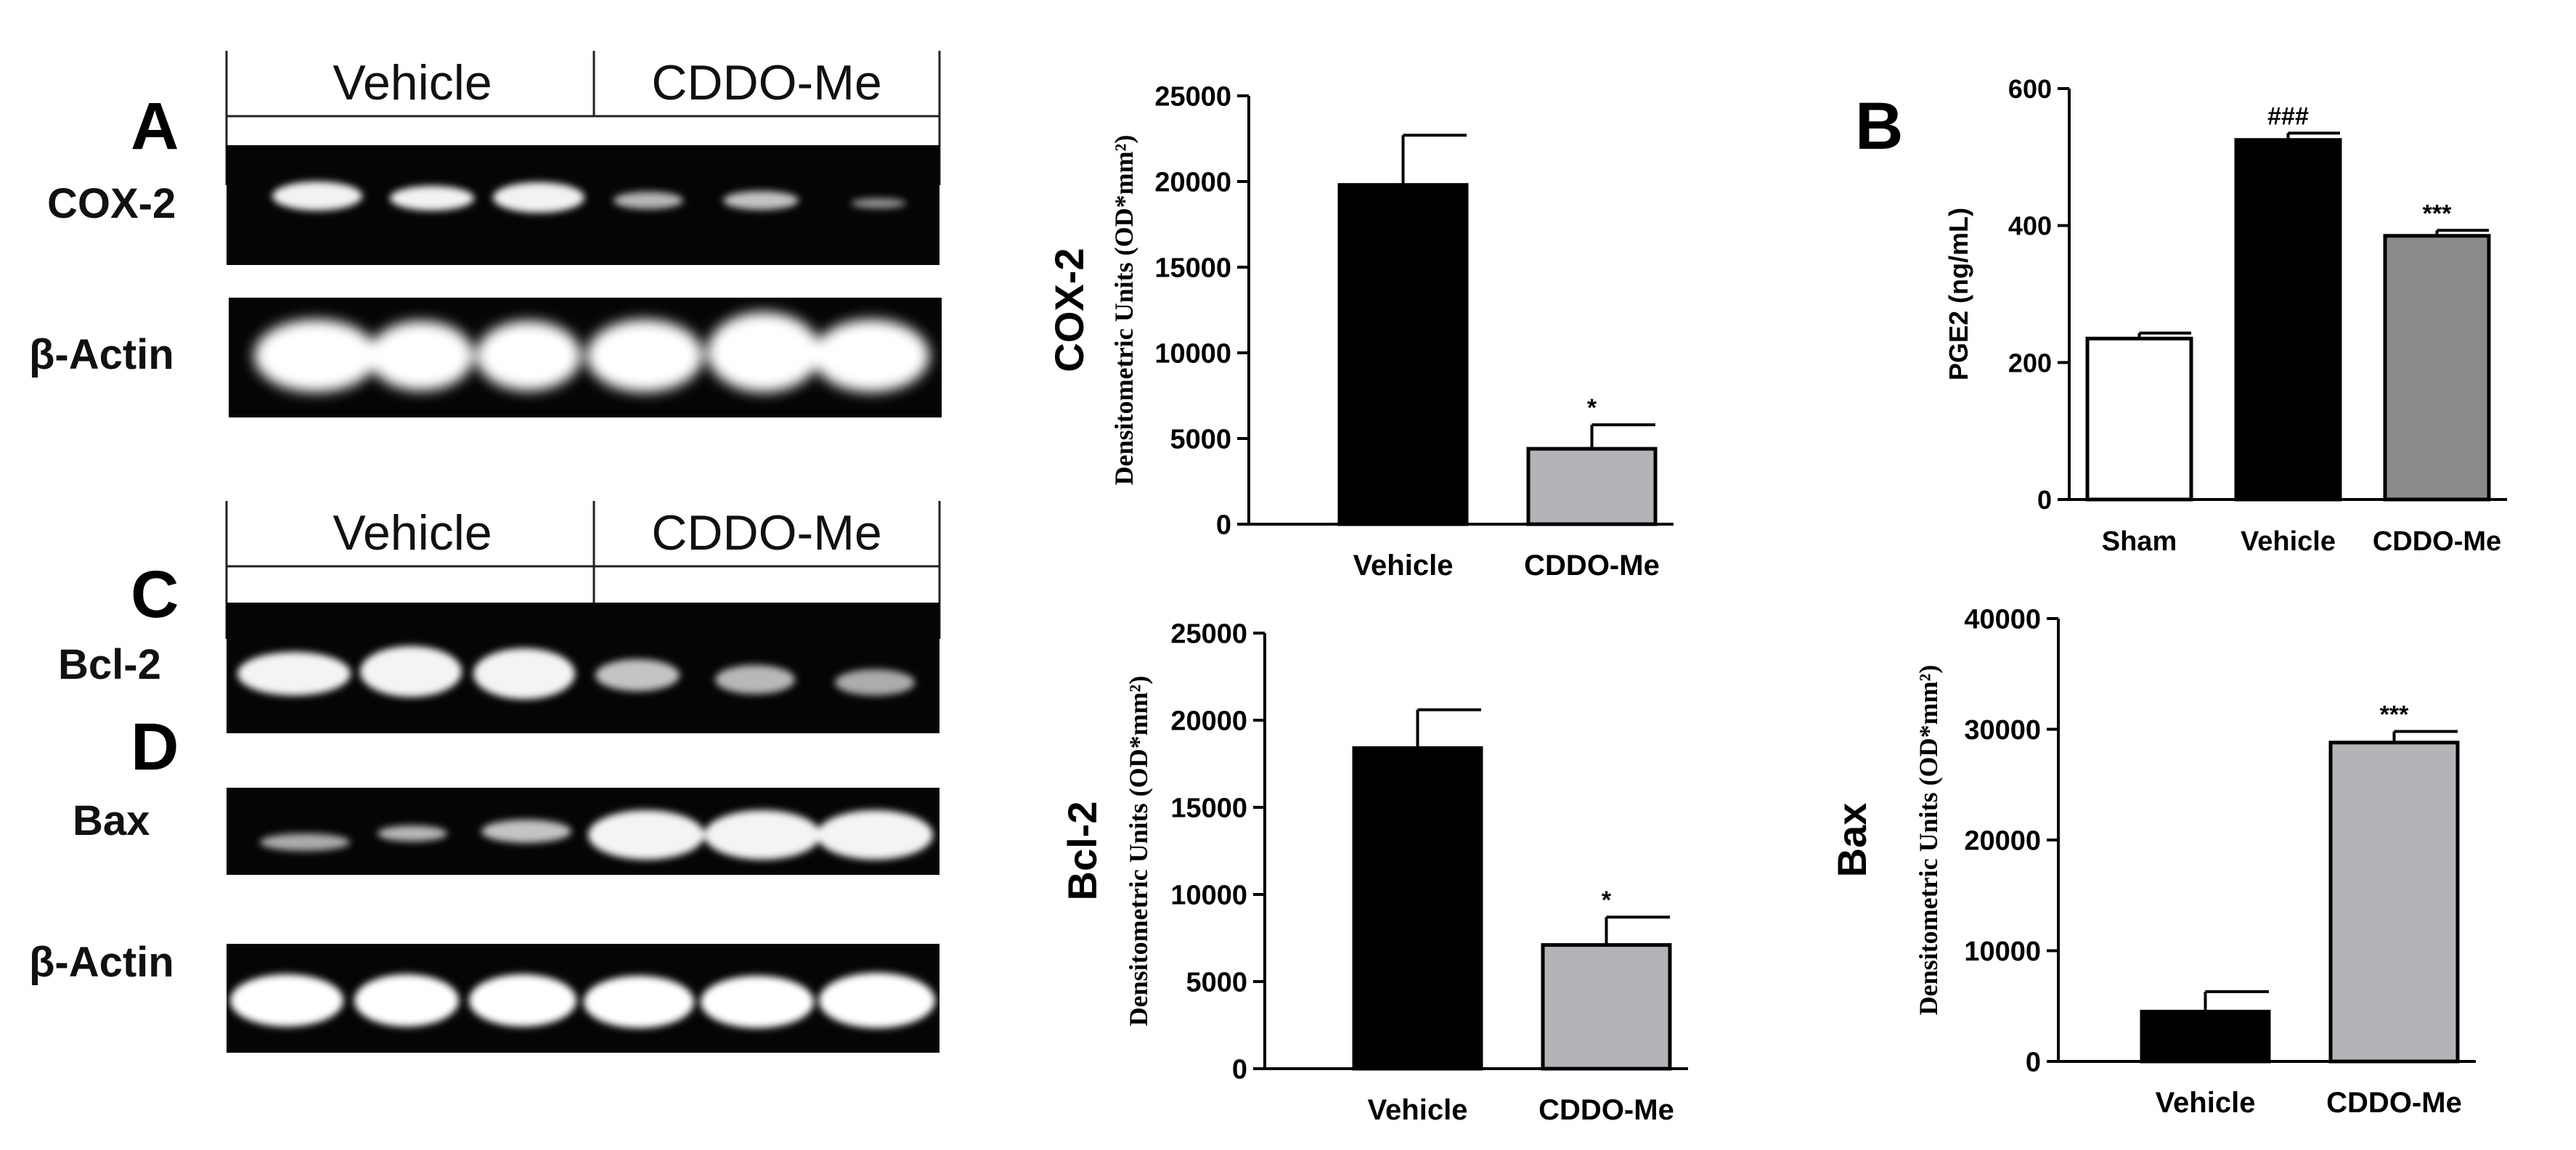 This screenshot has height=1150, width=2576. What do you see at coordinates (2288, 116) in the screenshot?
I see `significance-marker: ###` at bounding box center [2288, 116].